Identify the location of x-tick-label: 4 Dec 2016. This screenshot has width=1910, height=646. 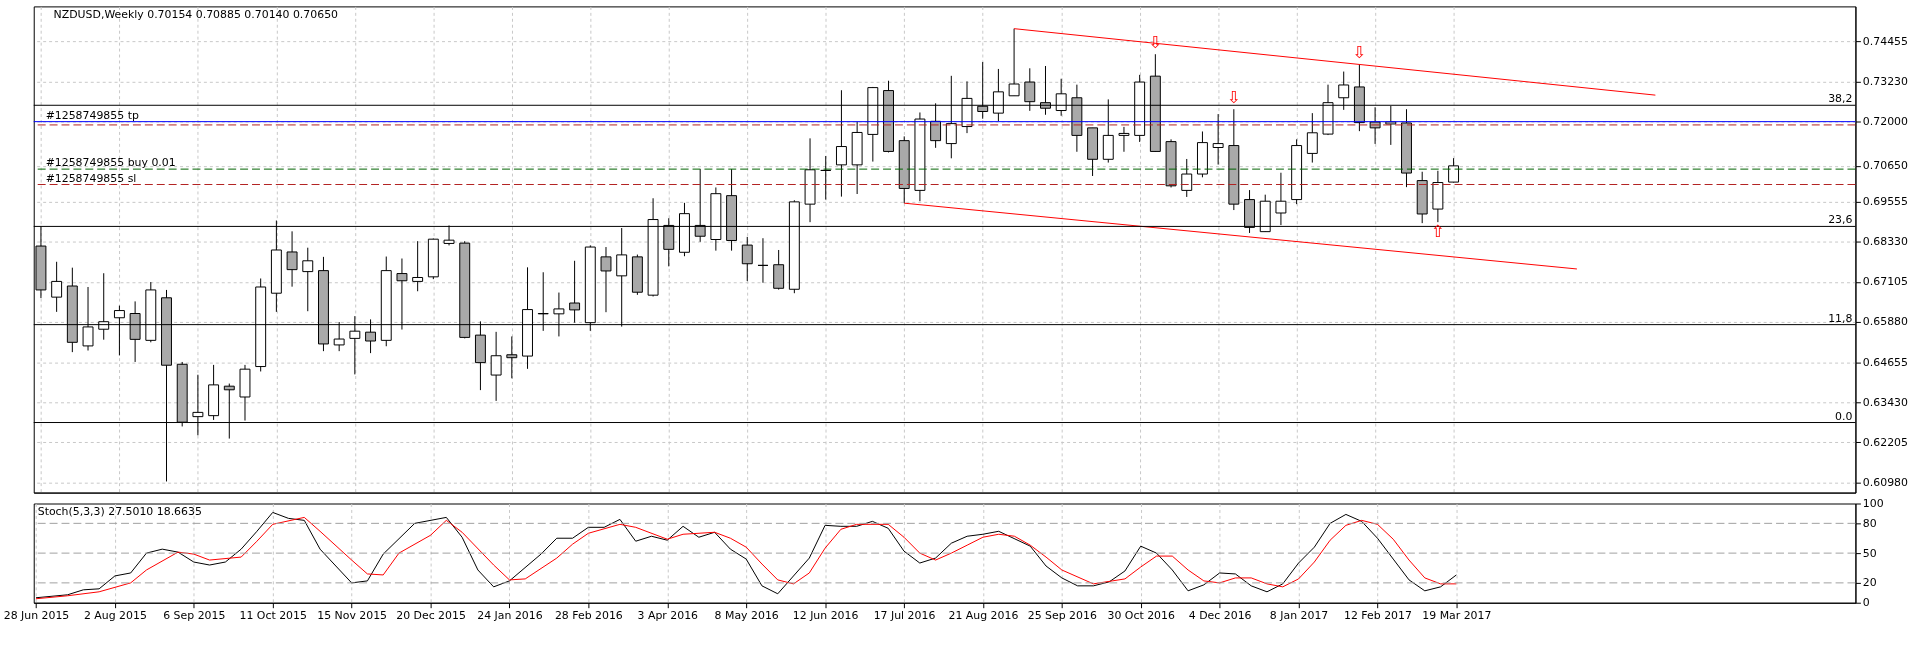
(1220, 616).